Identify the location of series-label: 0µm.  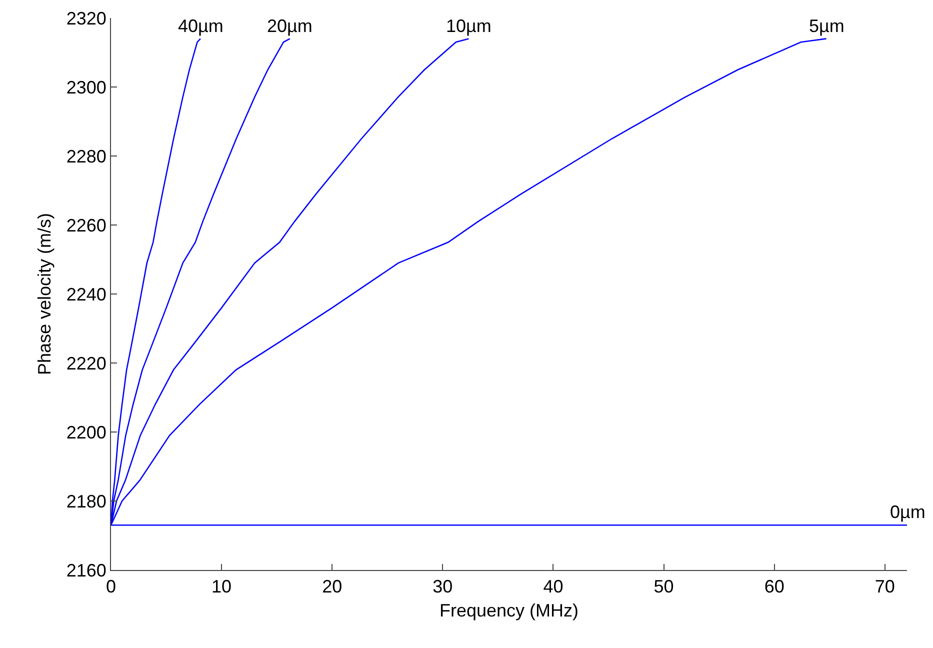
(908, 512).